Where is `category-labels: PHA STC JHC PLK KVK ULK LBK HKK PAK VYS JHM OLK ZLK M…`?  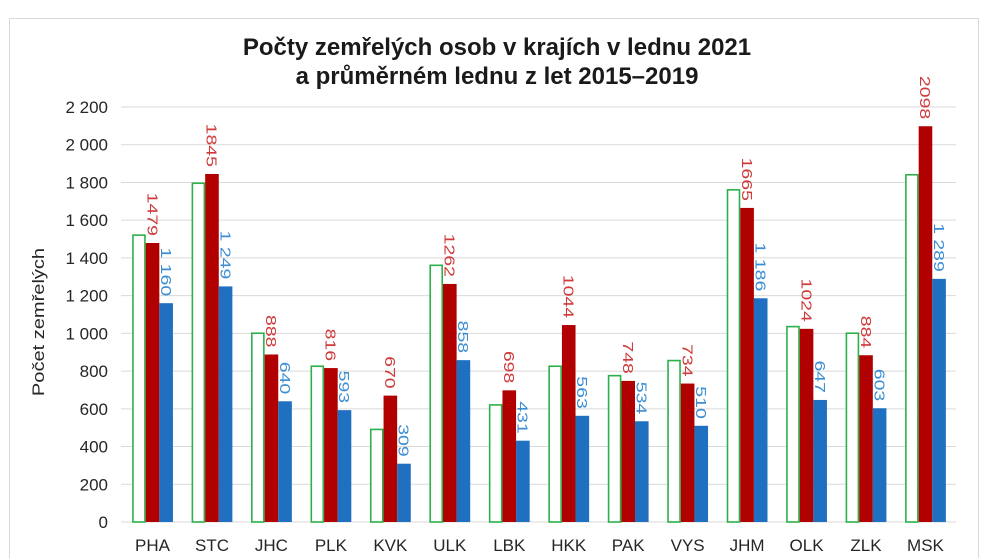 category-labels: PHA STC JHC PLK KVK ULK LBK HKK PAK VYS JHM OLK ZLK M… is located at coordinates (540, 545).